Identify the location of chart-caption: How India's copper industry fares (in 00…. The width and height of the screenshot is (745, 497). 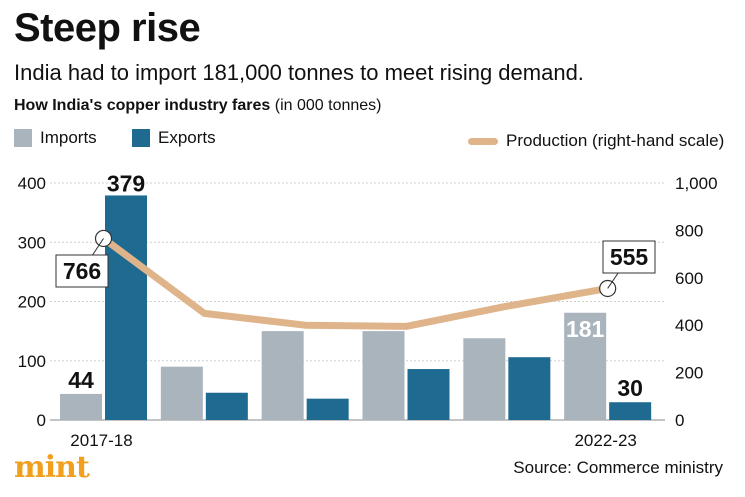
(198, 106).